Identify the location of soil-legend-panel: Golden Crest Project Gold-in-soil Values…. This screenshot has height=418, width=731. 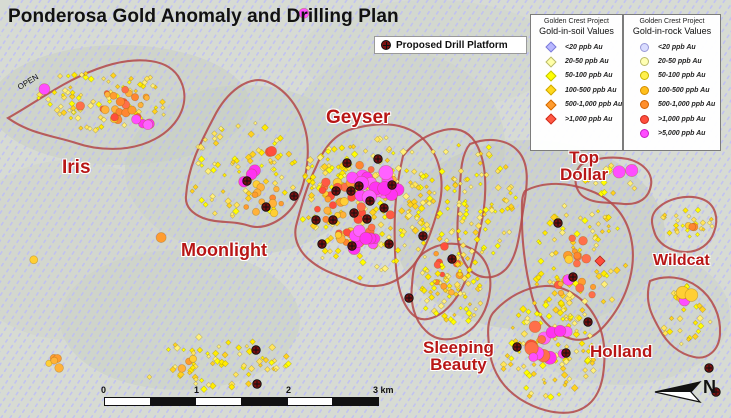
(576, 82).